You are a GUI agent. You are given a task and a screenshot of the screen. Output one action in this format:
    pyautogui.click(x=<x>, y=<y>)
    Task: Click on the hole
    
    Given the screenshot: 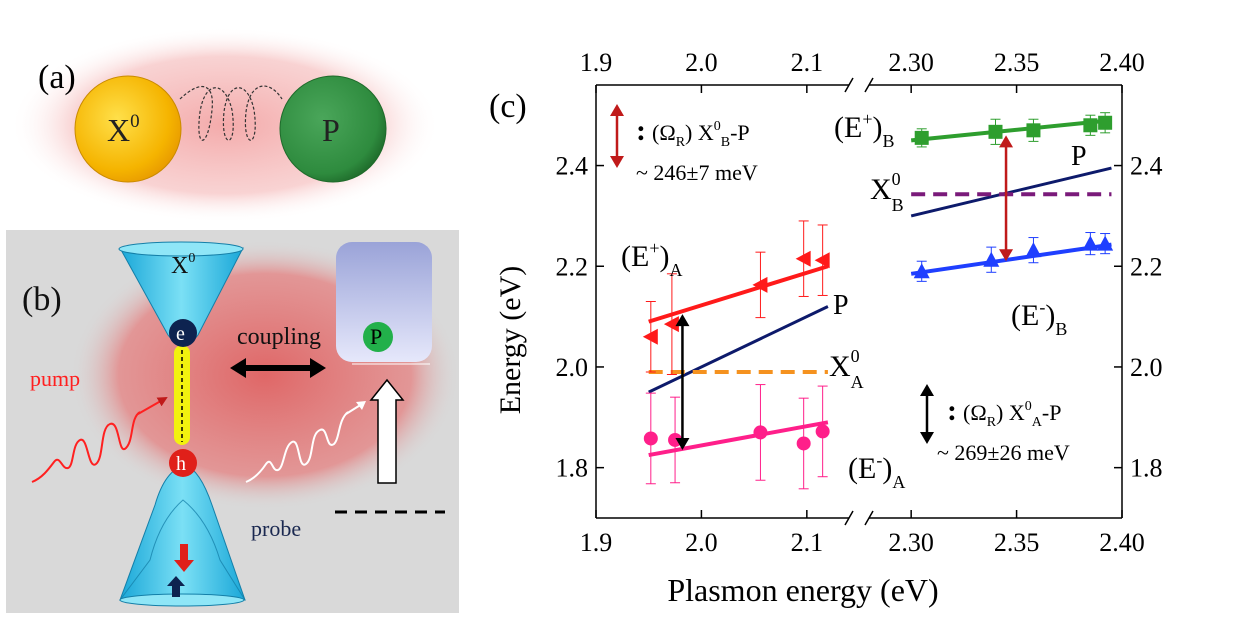 What is the action you would take?
    pyautogui.click(x=183, y=463)
    